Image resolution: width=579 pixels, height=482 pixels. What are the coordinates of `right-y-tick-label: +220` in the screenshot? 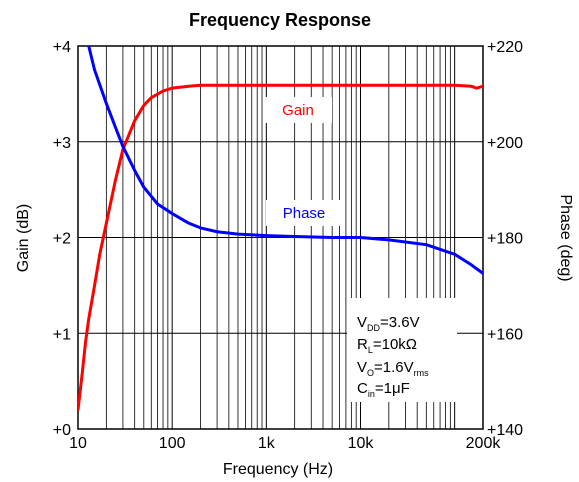 It's located at (505, 47).